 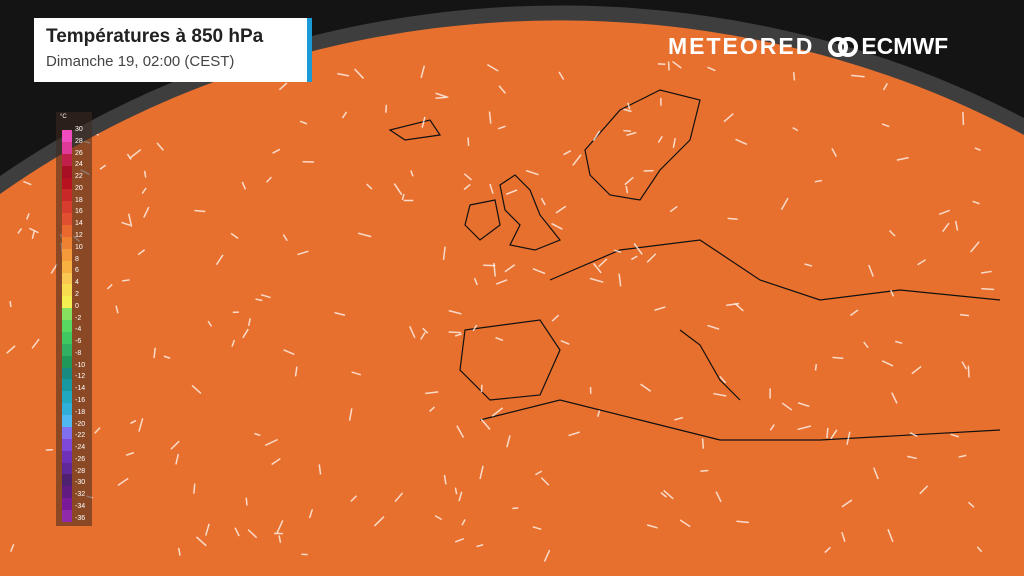 What do you see at coordinates (67, 326) in the screenshot?
I see `legend-colorbar` at bounding box center [67, 326].